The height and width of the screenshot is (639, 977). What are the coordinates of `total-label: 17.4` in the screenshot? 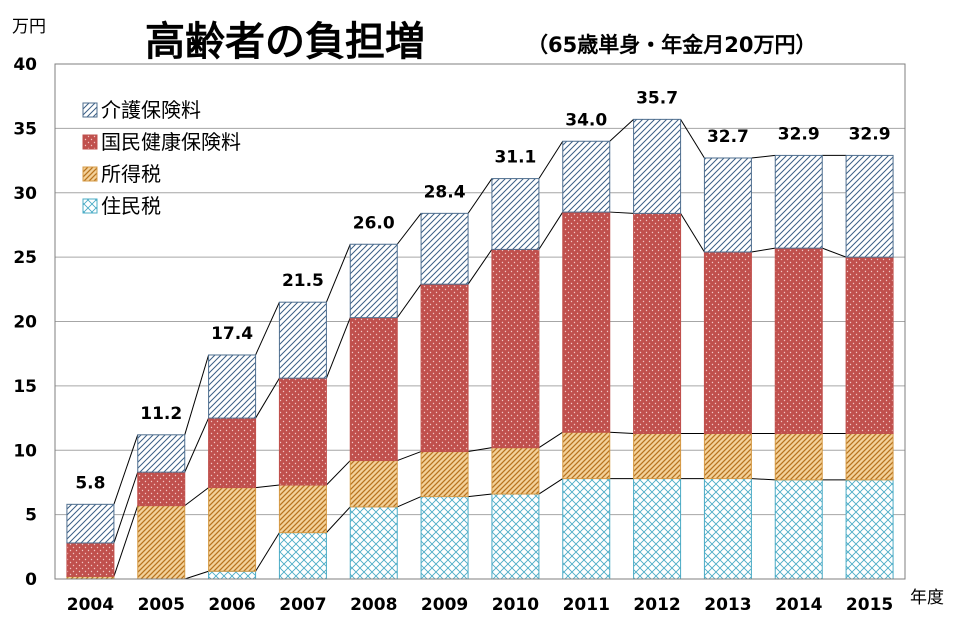 It's located at (232, 334).